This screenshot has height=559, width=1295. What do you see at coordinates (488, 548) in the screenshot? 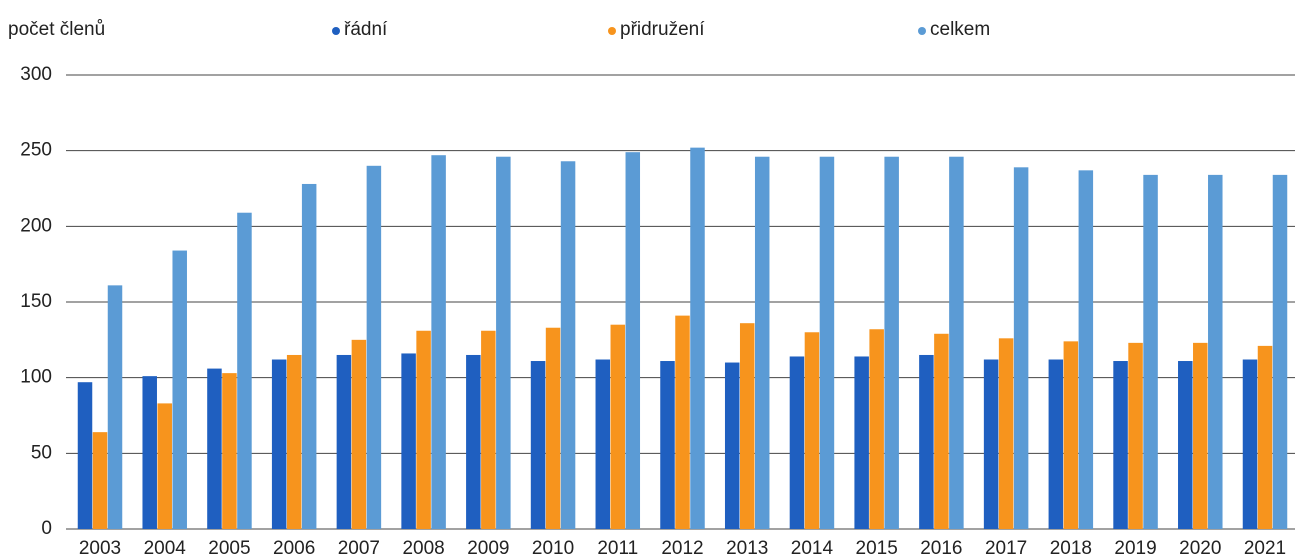
I see `x-tick-label: 2009` at bounding box center [488, 548].